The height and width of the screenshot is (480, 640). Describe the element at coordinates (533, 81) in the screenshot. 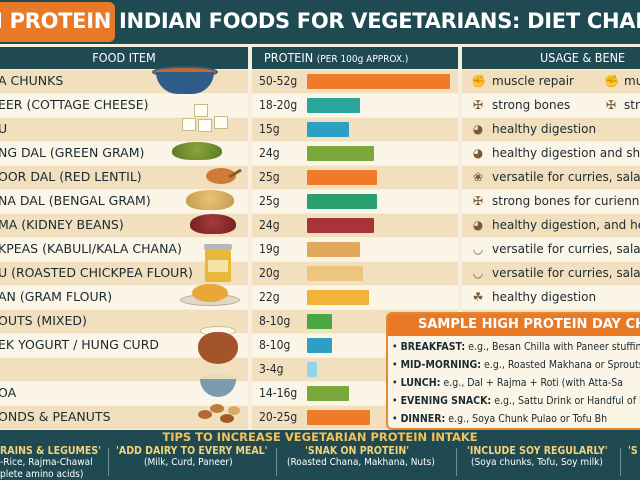

I see `usage-text: muscle repair` at that location.